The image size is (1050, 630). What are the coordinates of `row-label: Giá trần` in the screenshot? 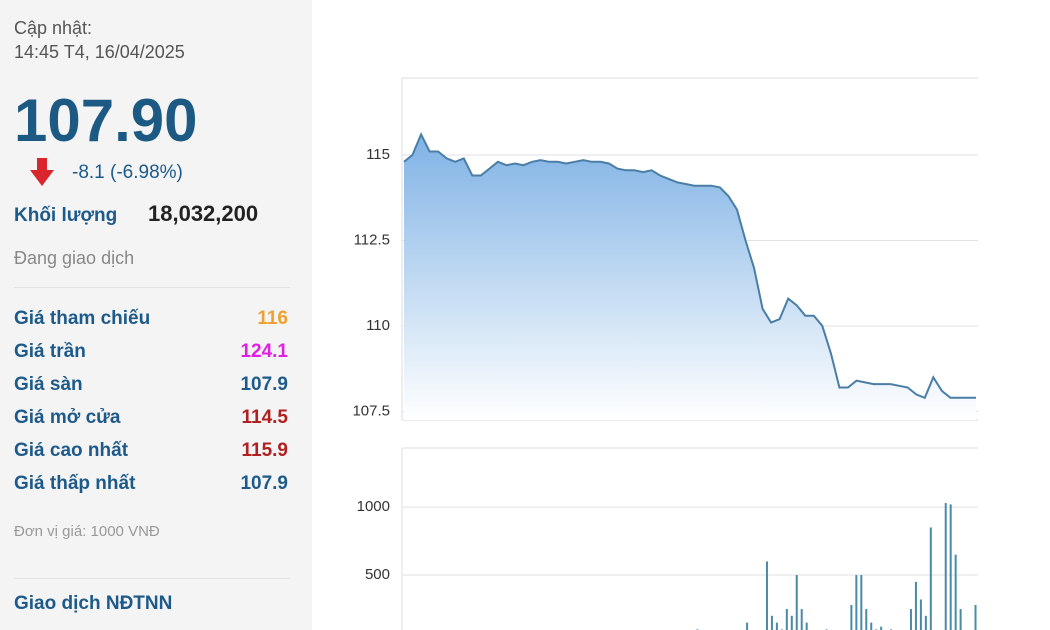 It's located at (50, 351).